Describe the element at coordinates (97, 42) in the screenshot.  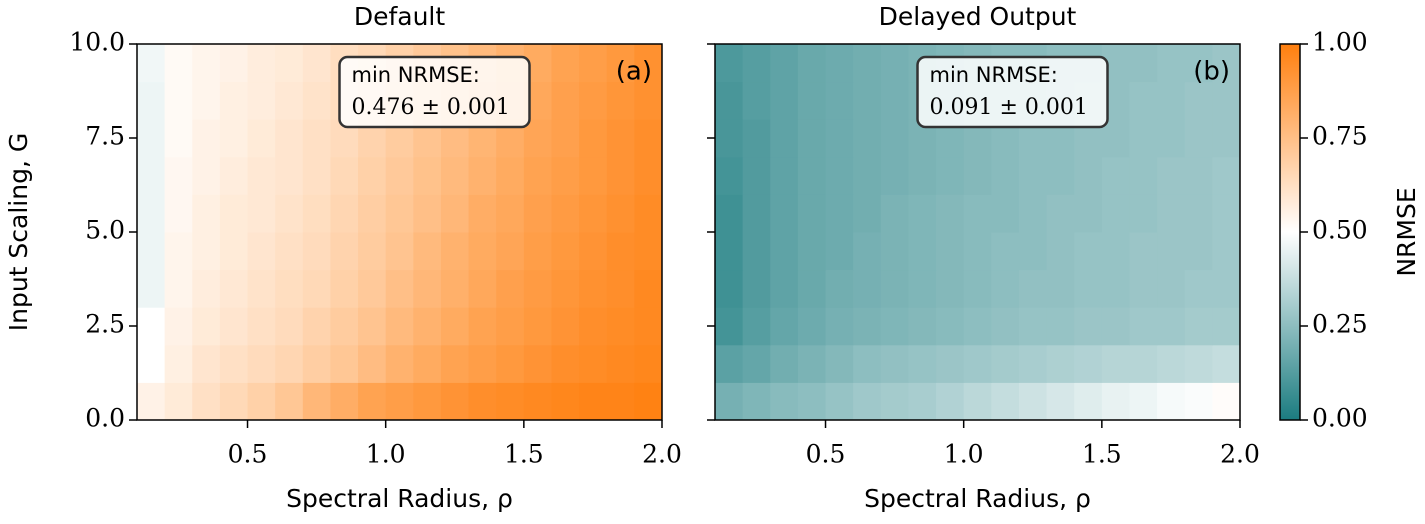
I see `y-tick-label: 10.0` at that location.